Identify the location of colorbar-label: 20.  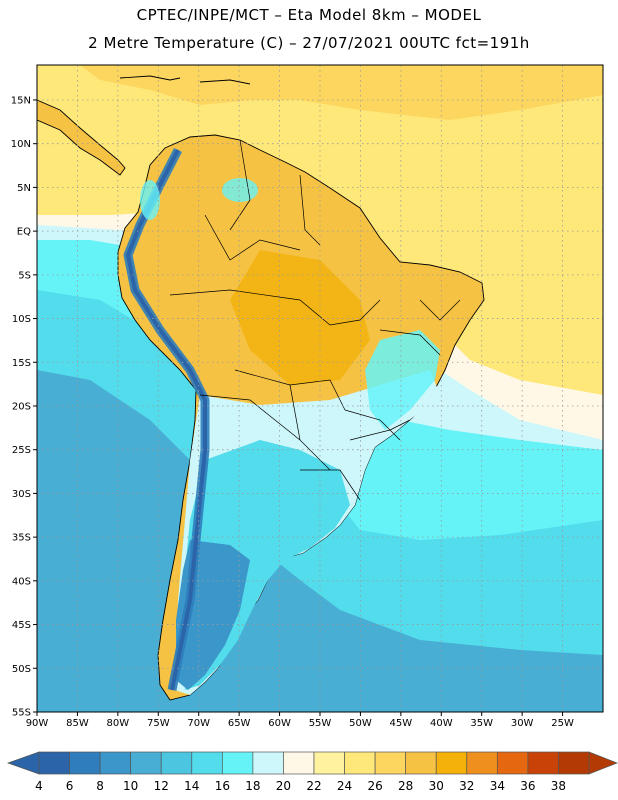
(283, 786).